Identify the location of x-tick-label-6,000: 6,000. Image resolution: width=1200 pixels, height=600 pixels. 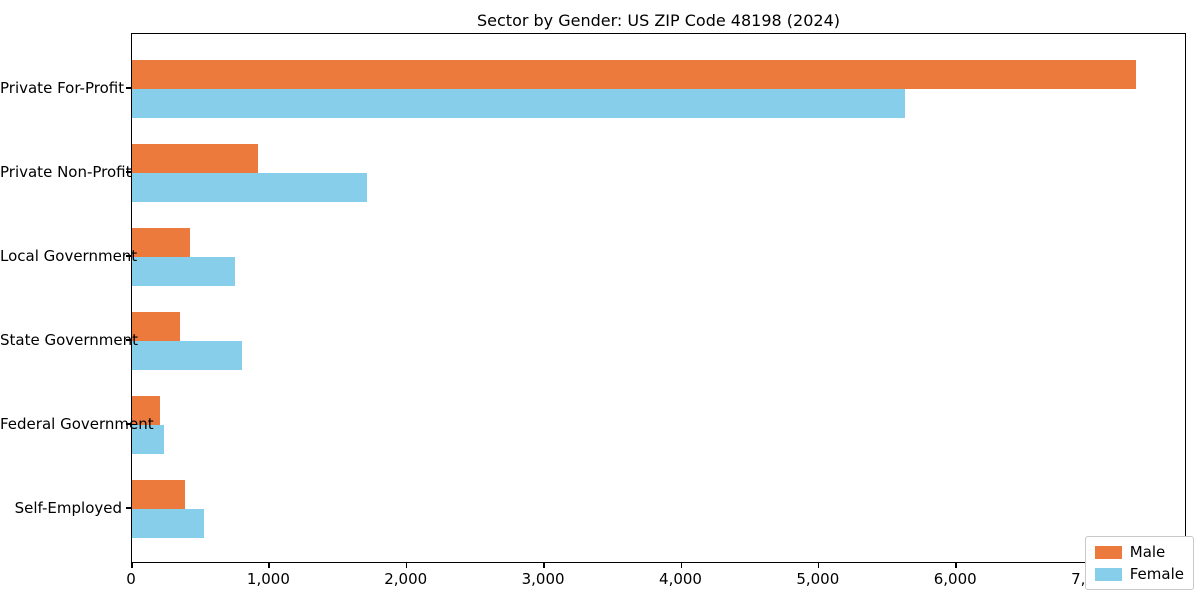
(955, 579).